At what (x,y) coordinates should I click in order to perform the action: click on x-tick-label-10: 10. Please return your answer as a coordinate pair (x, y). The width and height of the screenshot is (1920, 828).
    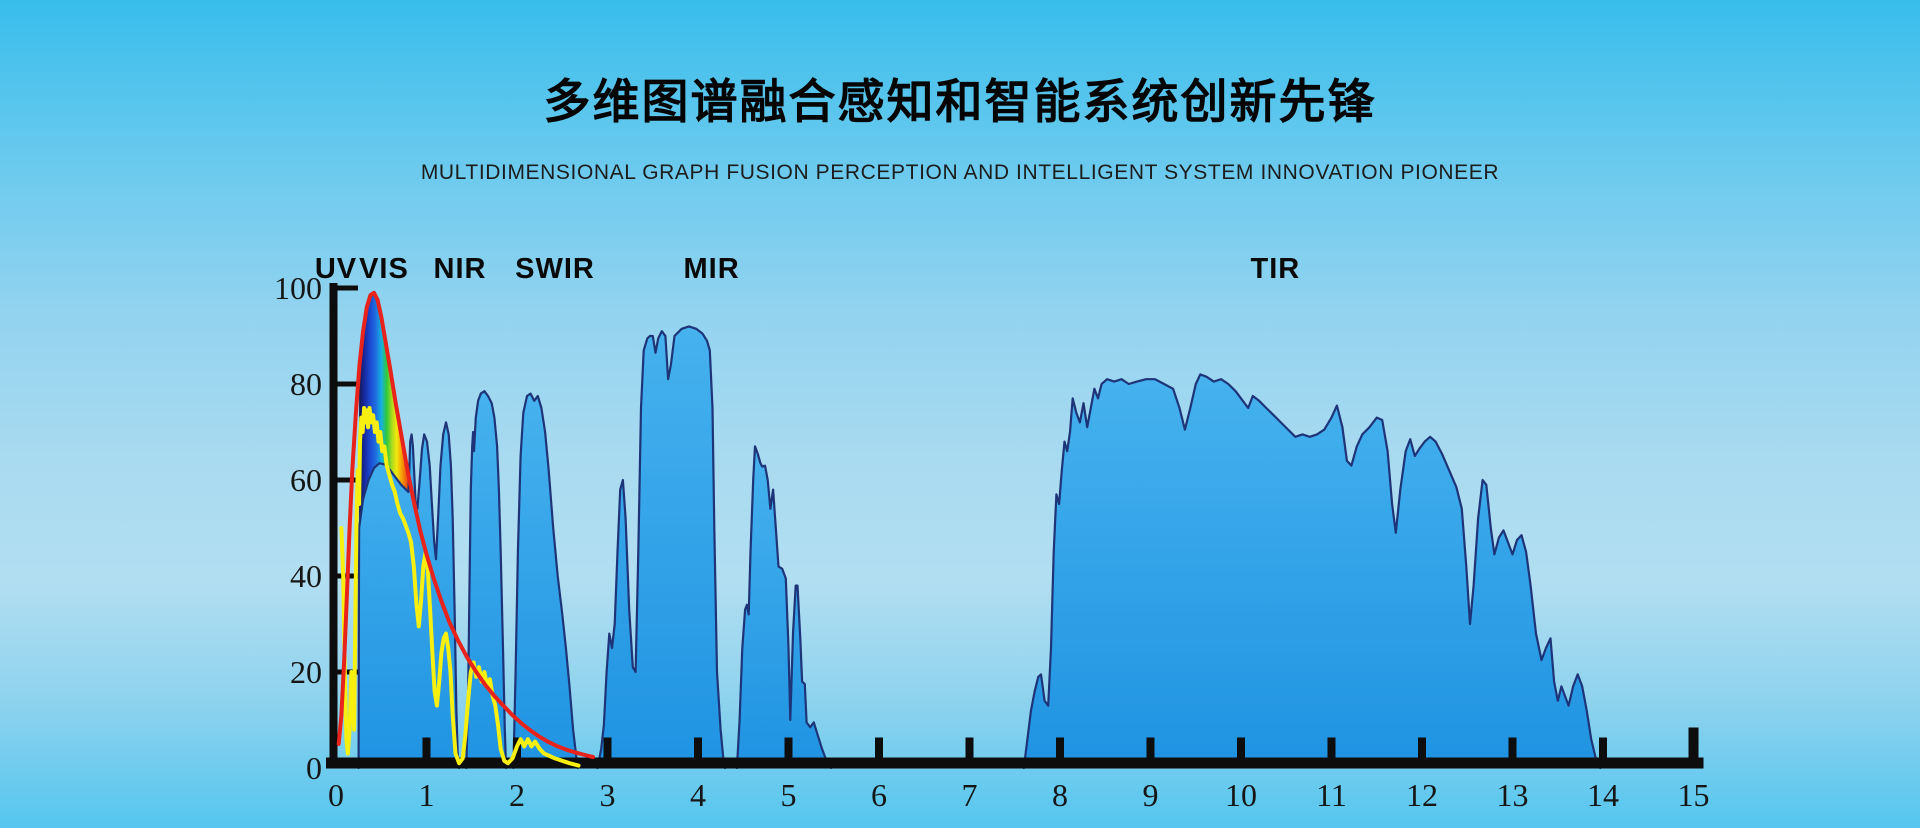
    Looking at the image, I should click on (1241, 795).